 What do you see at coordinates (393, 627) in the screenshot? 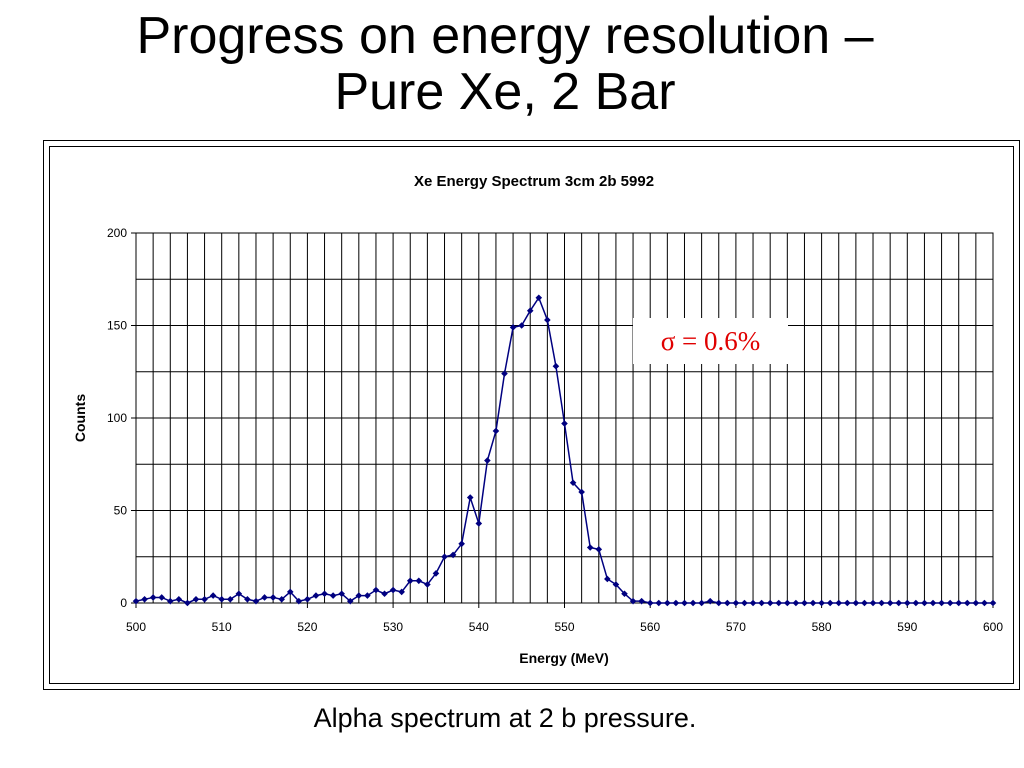
I see `x-tick-label: 530` at bounding box center [393, 627].